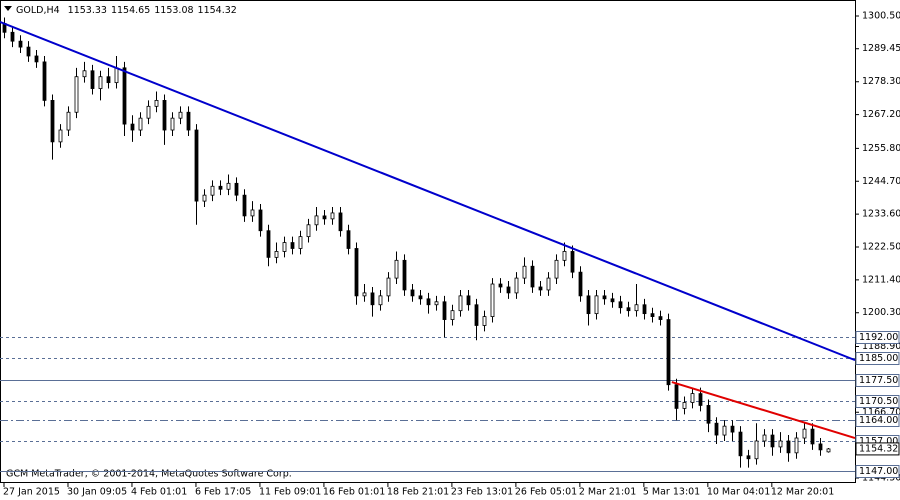 This screenshot has width=900, height=500. Describe the element at coordinates (354, 492) in the screenshot. I see `x-tick-label: 16 Feb 01:01` at that location.